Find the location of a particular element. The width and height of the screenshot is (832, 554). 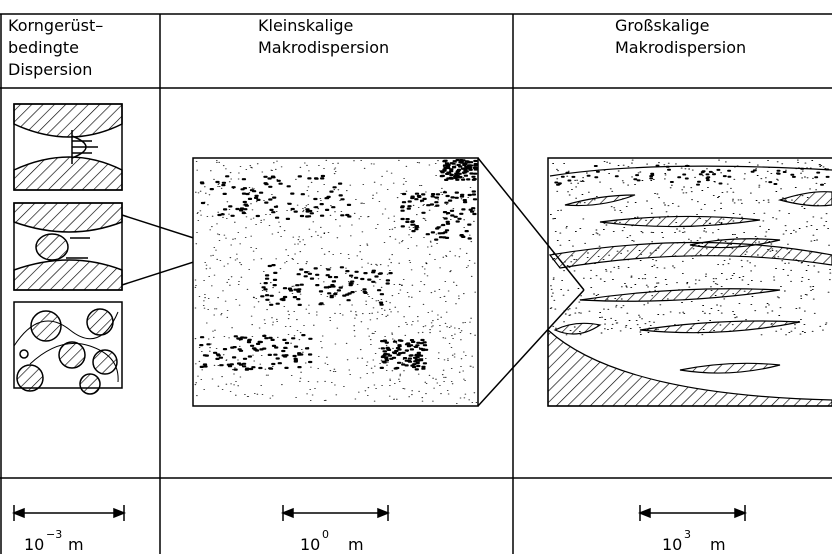

column-title: Dispersion is located at coordinates (50, 69).